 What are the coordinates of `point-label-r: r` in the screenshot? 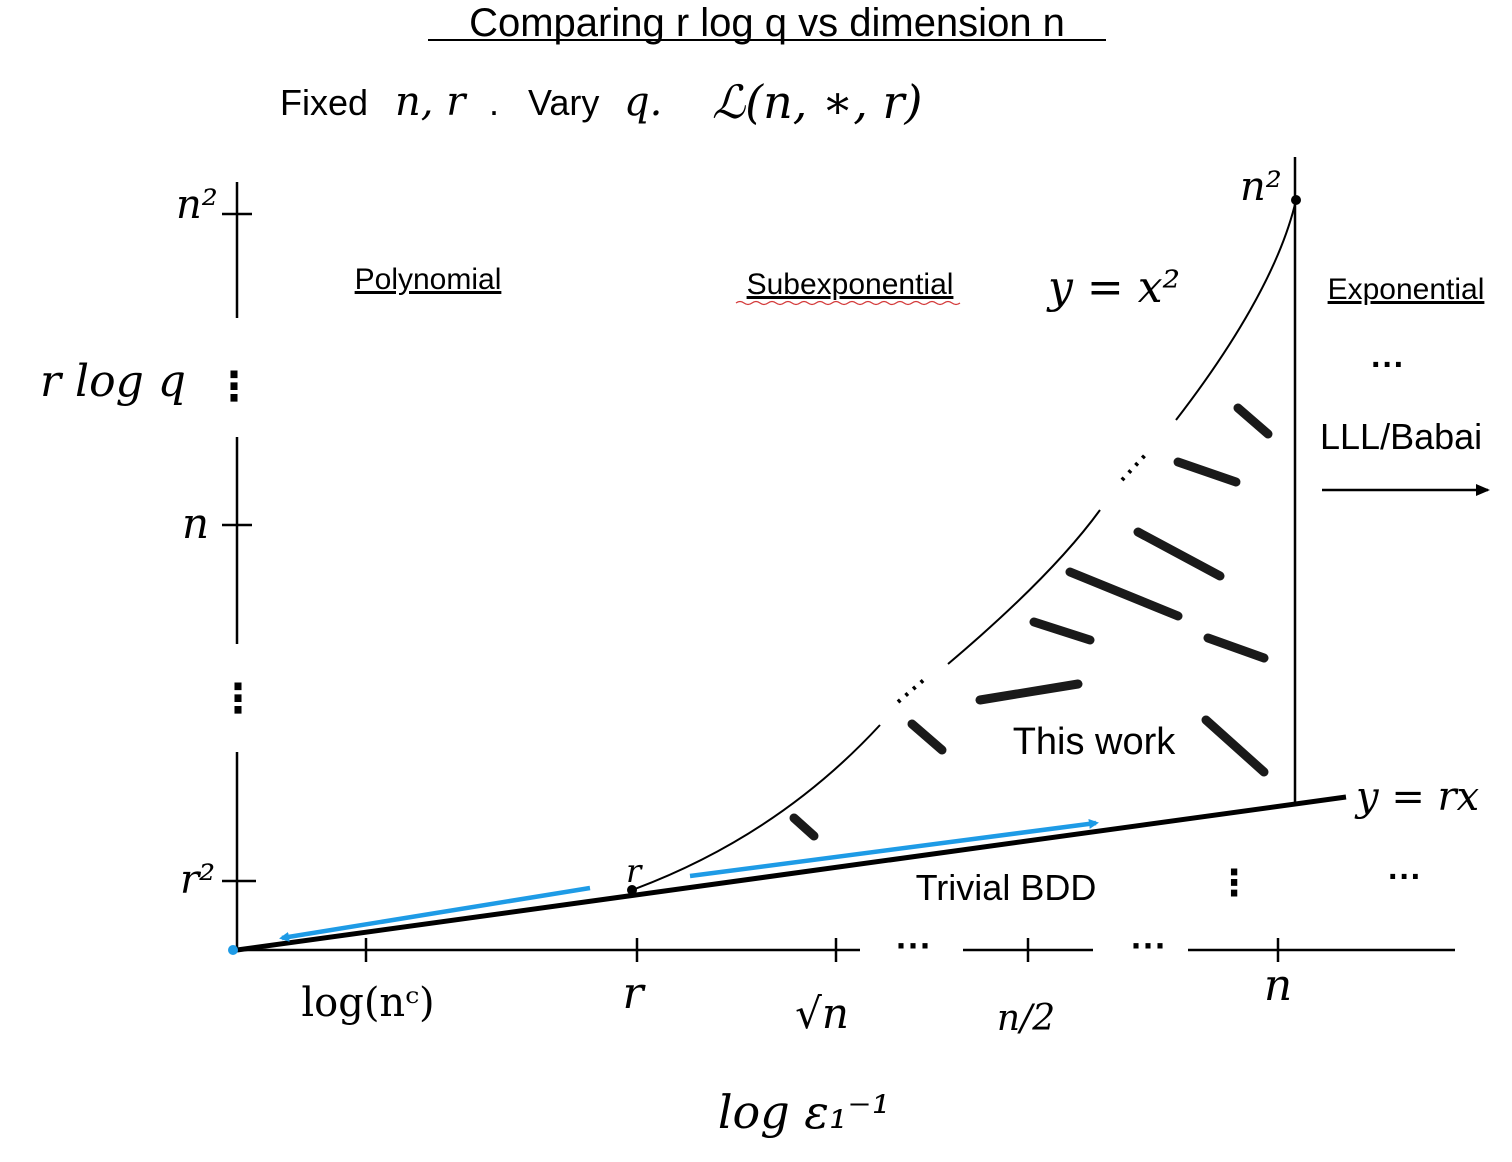 It's located at (634, 871).